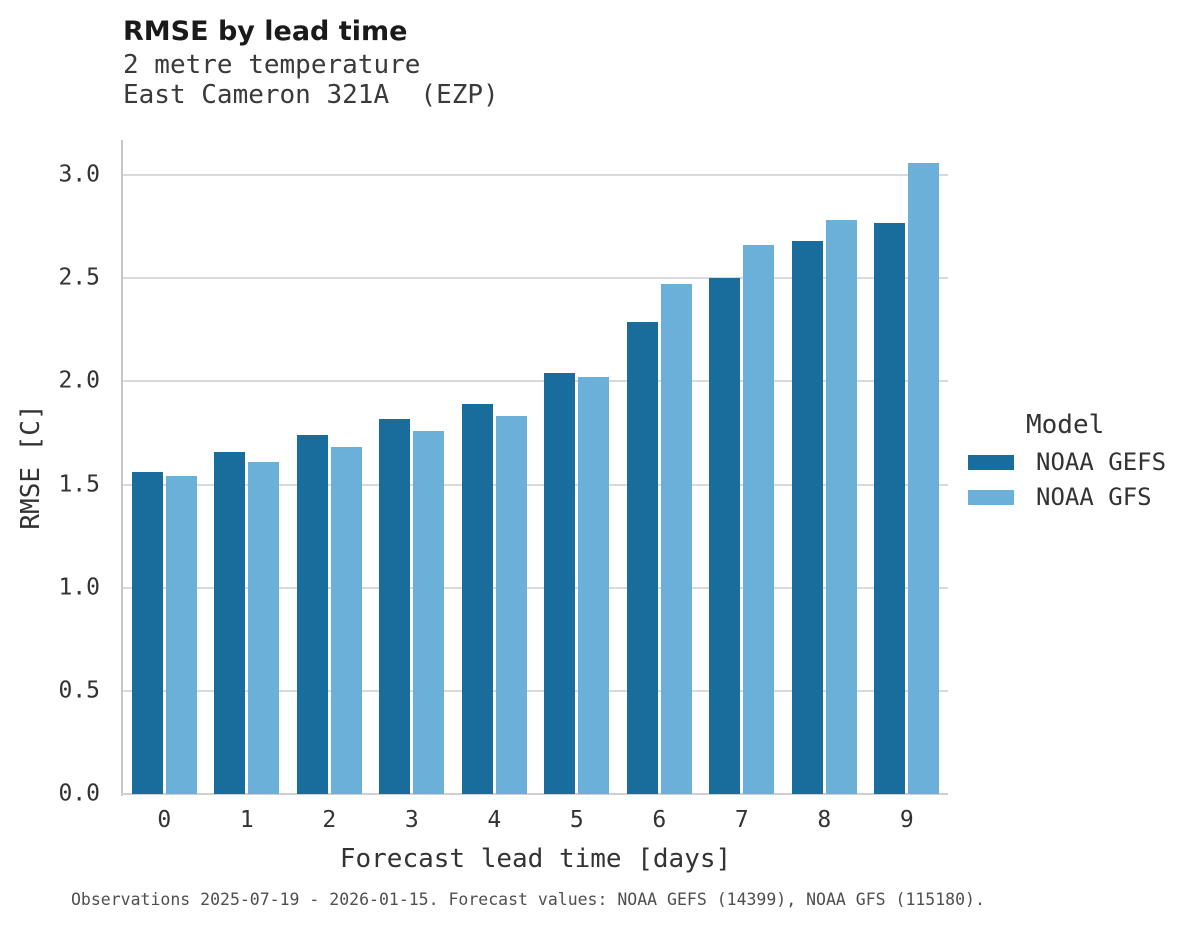 The width and height of the screenshot is (1188, 928). What do you see at coordinates (807, 517) in the screenshot?
I see `bar-noaa-gefs-day8` at bounding box center [807, 517].